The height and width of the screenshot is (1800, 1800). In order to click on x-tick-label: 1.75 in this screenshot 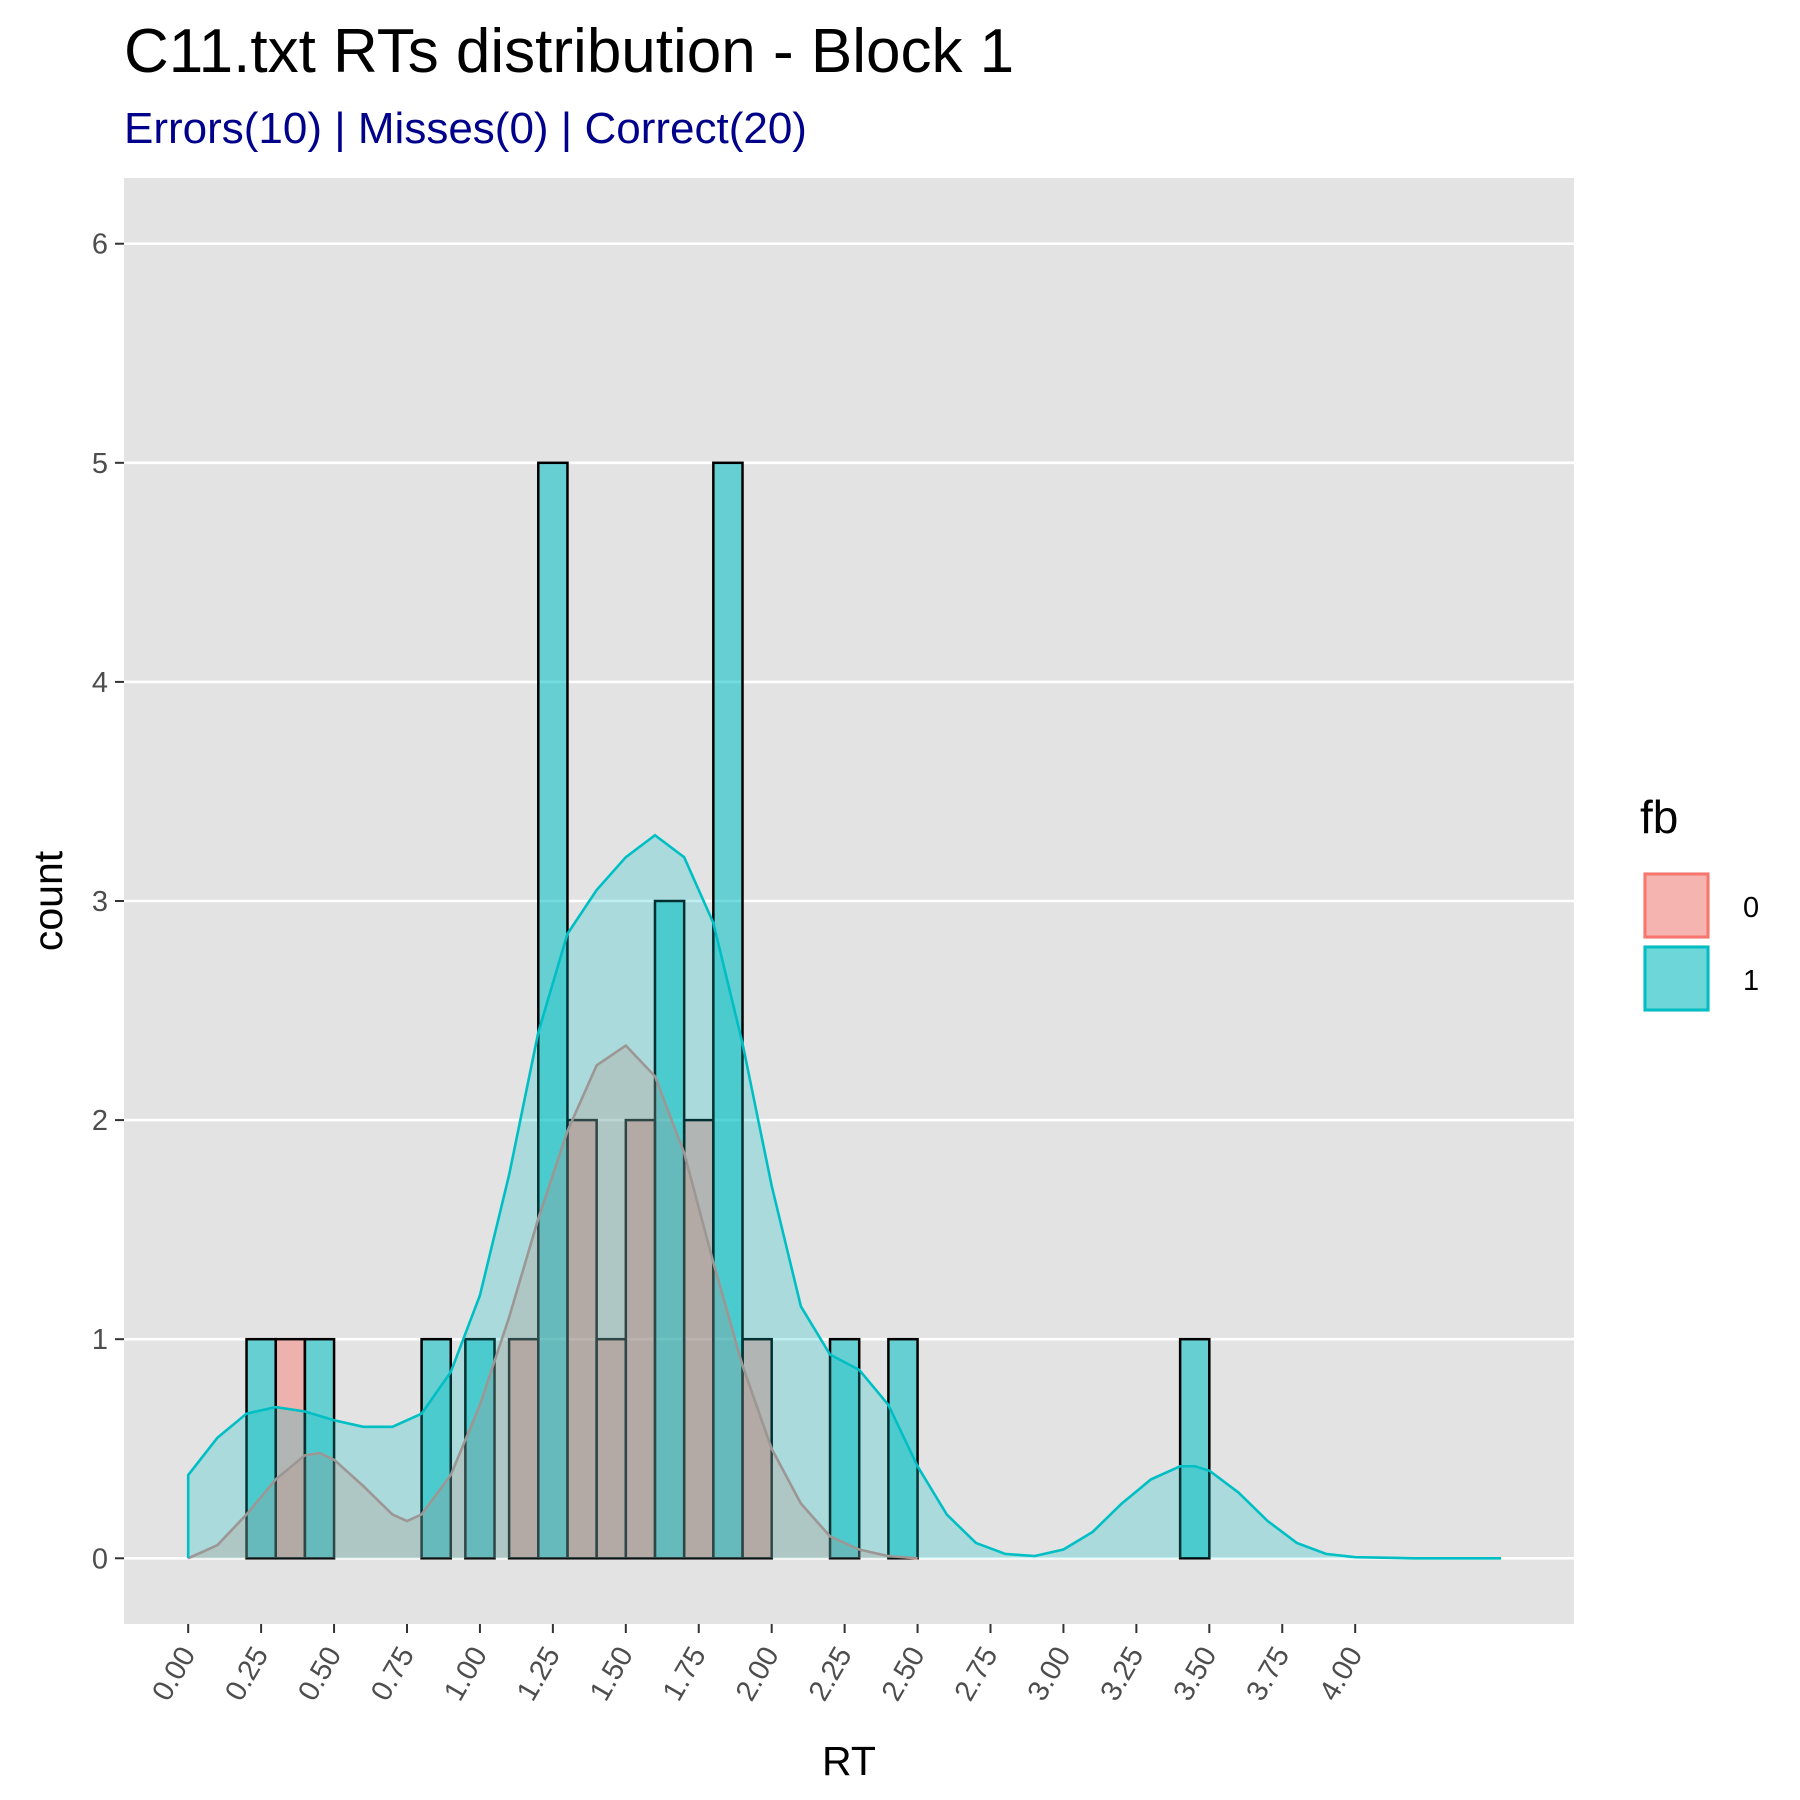, I will do `click(685, 1674)`.